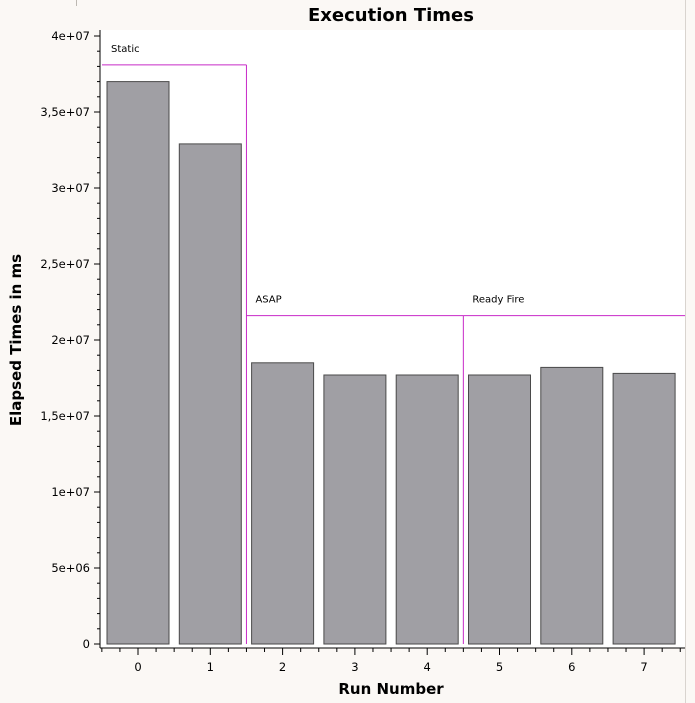 The image size is (695, 703). I want to click on x-tick-label: 2, so click(282, 667).